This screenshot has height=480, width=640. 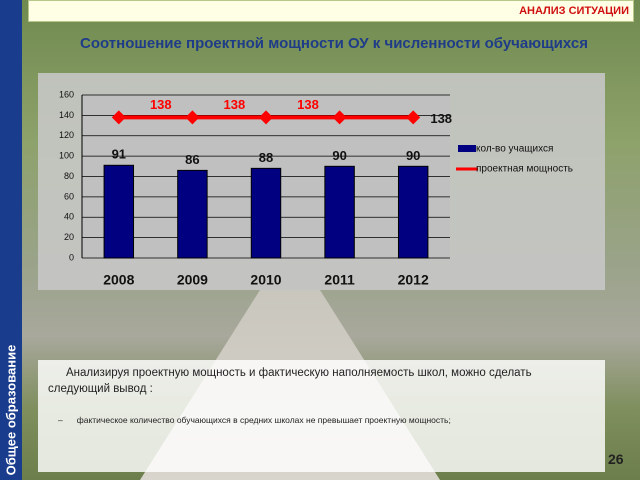 I want to click on y-tick-label: 60, so click(x=69, y=196).